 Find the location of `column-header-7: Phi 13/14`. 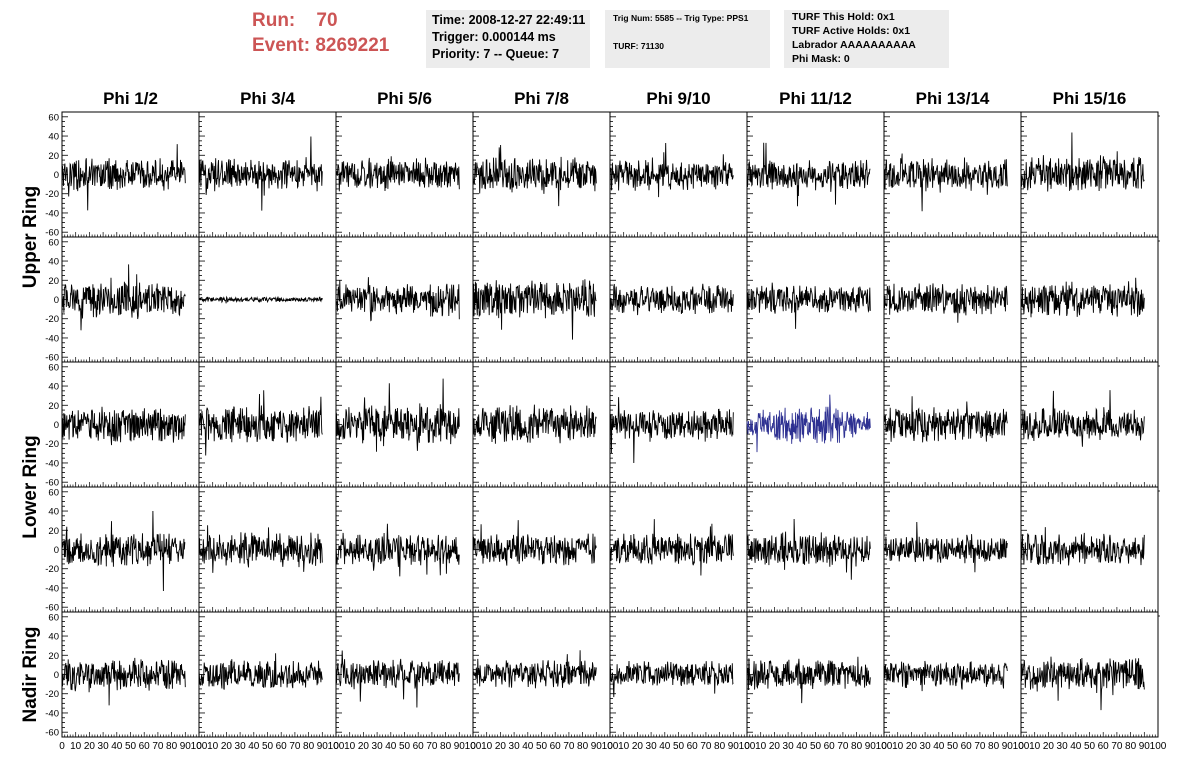

column-header-7: Phi 13/14 is located at coordinates (953, 98).